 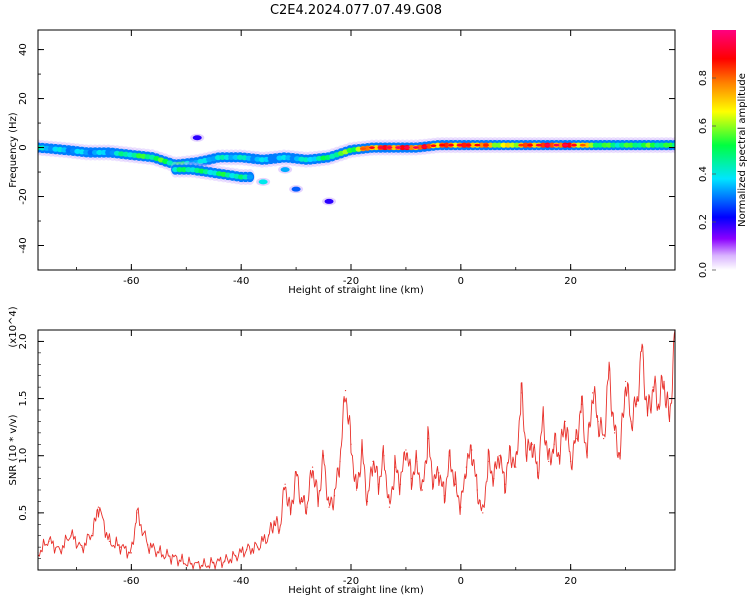 What do you see at coordinates (356, 169) in the screenshot?
I see `spectrogram-marks` at bounding box center [356, 169].